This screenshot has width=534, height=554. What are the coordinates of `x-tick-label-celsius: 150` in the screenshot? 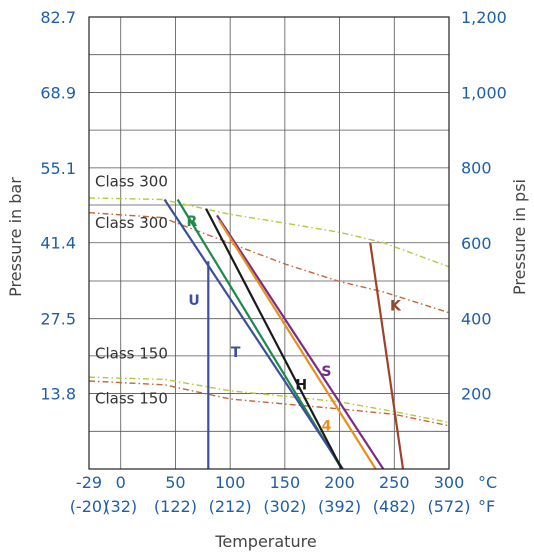 It's located at (285, 482).